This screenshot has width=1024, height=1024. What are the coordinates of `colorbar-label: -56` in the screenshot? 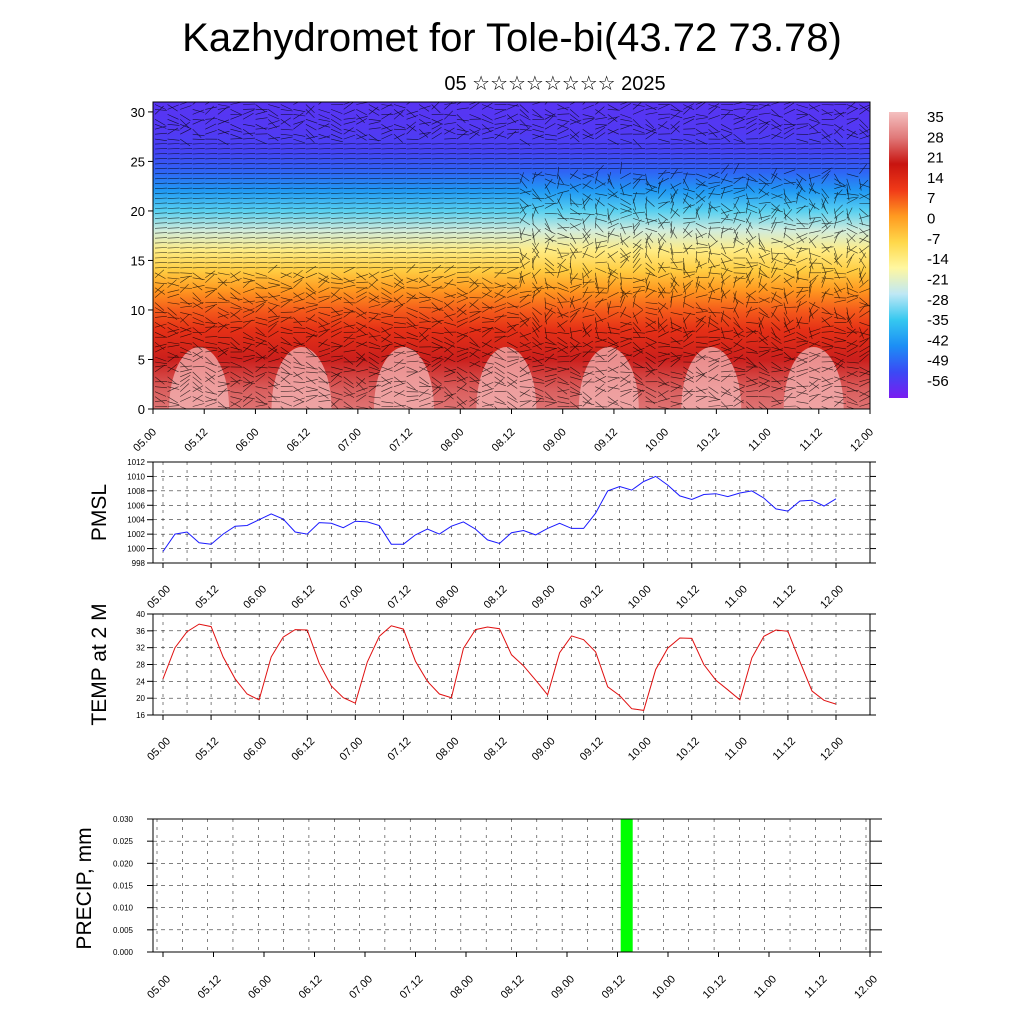 It's located at (938, 381).